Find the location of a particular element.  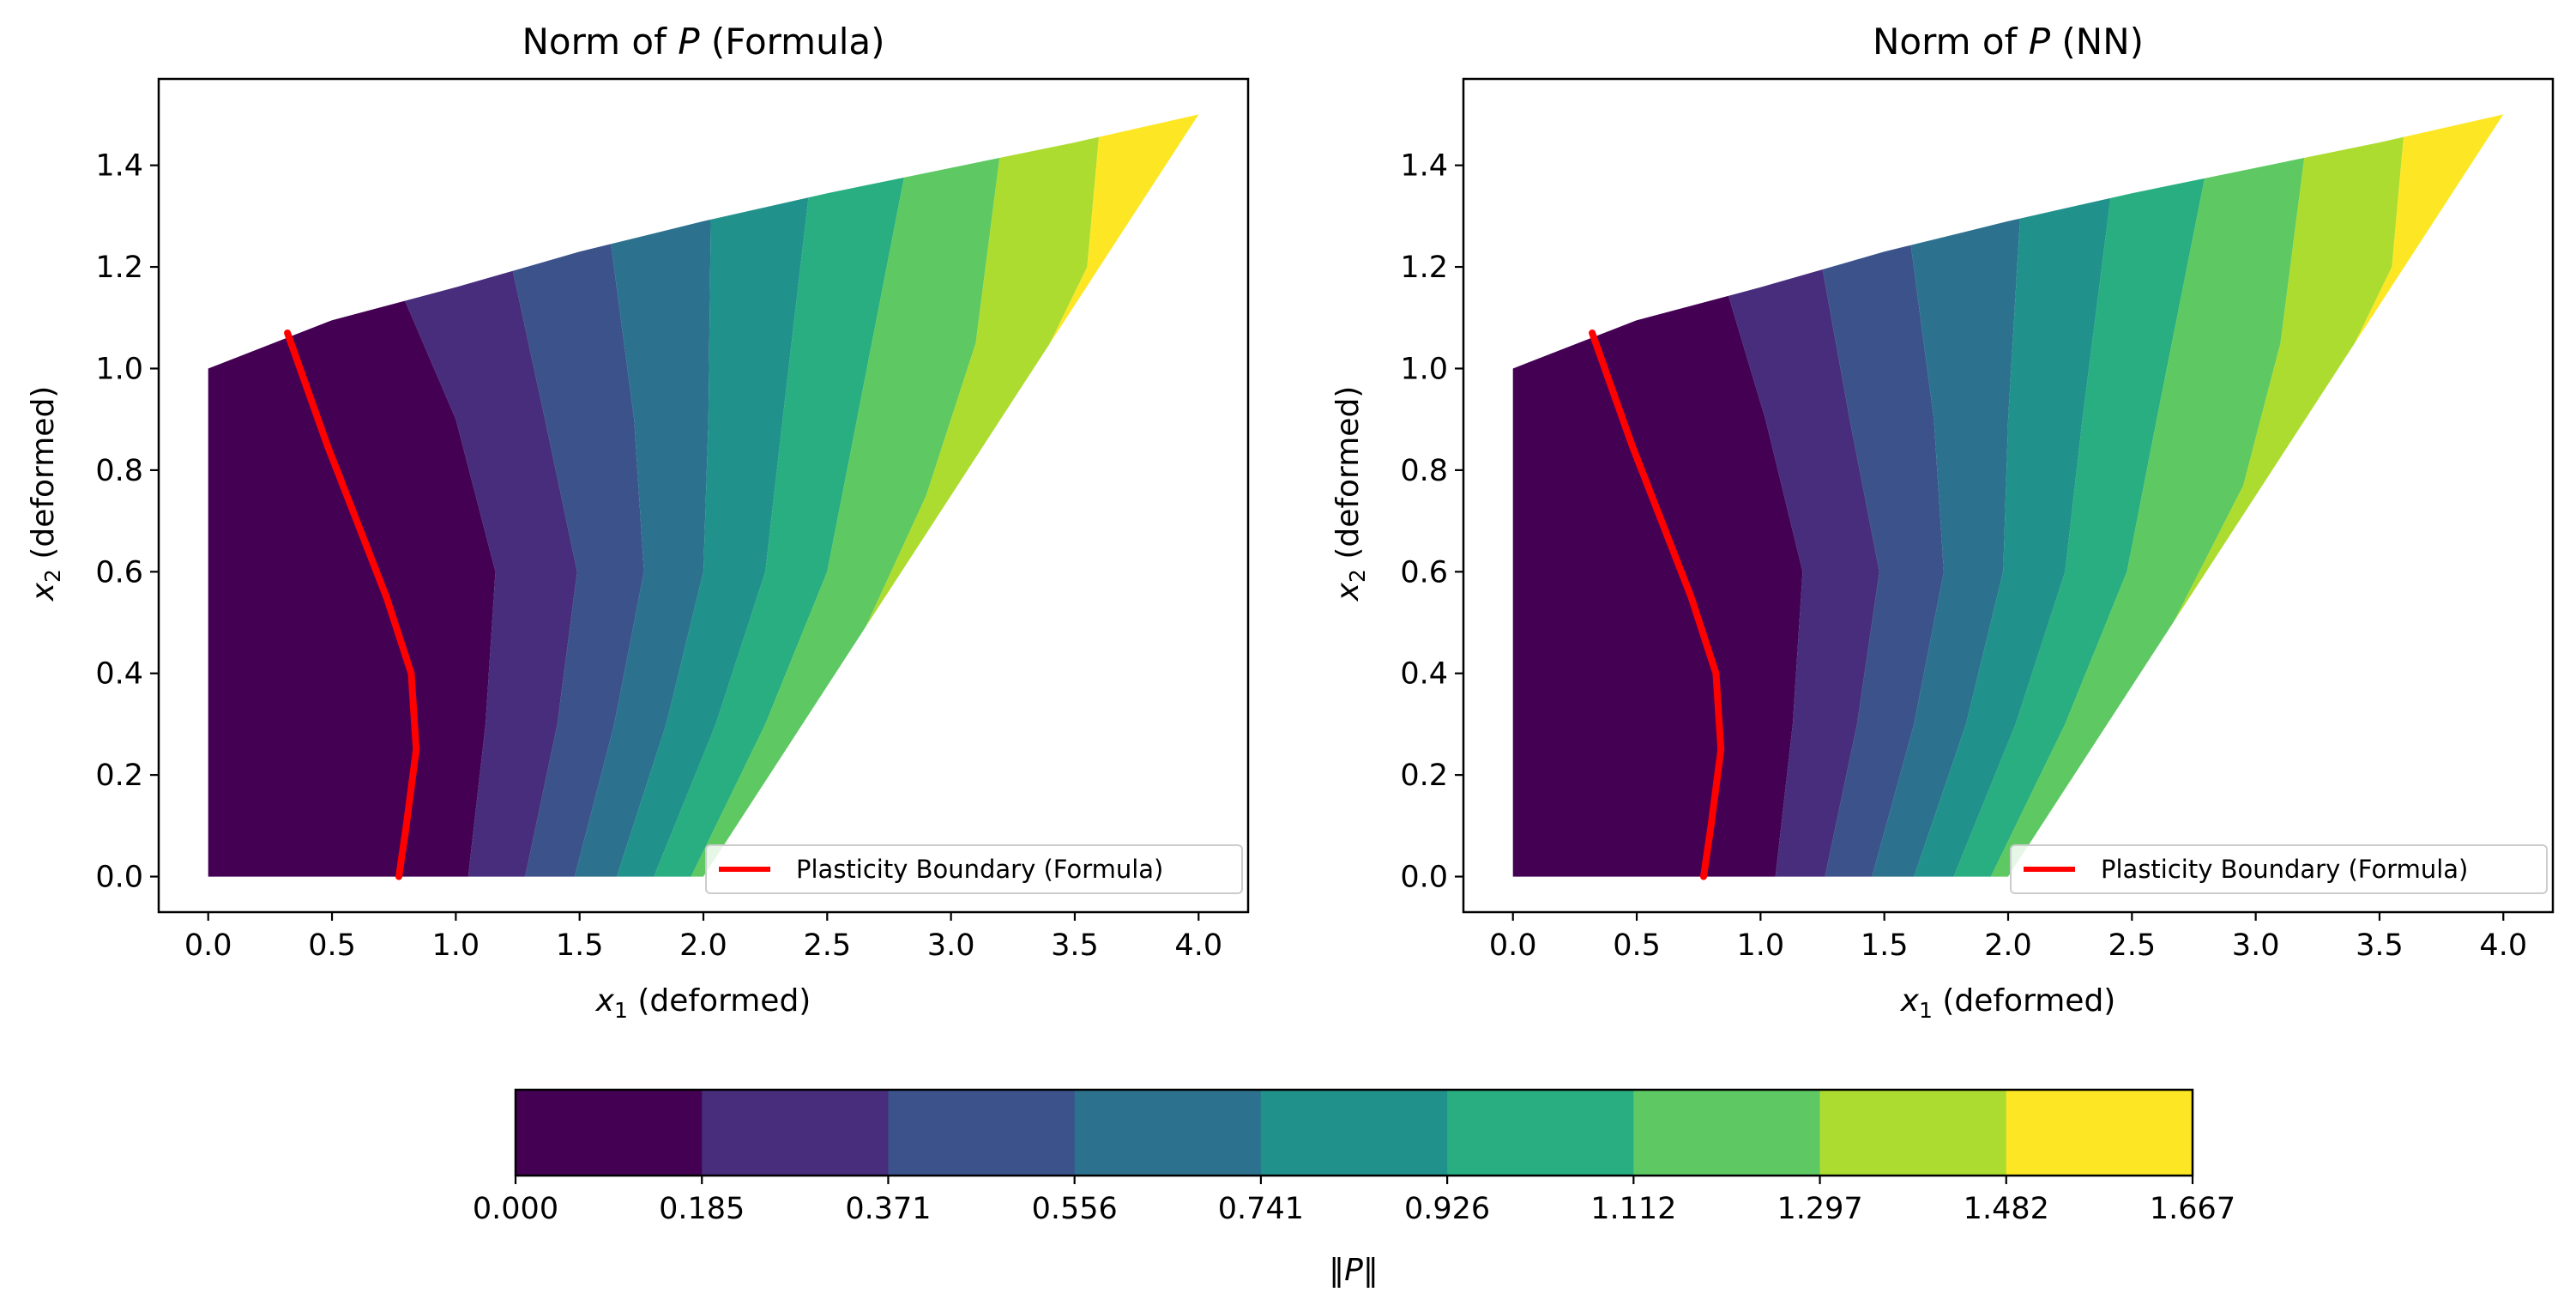

colorbar-tick-label: 0.741 is located at coordinates (1261, 1209).